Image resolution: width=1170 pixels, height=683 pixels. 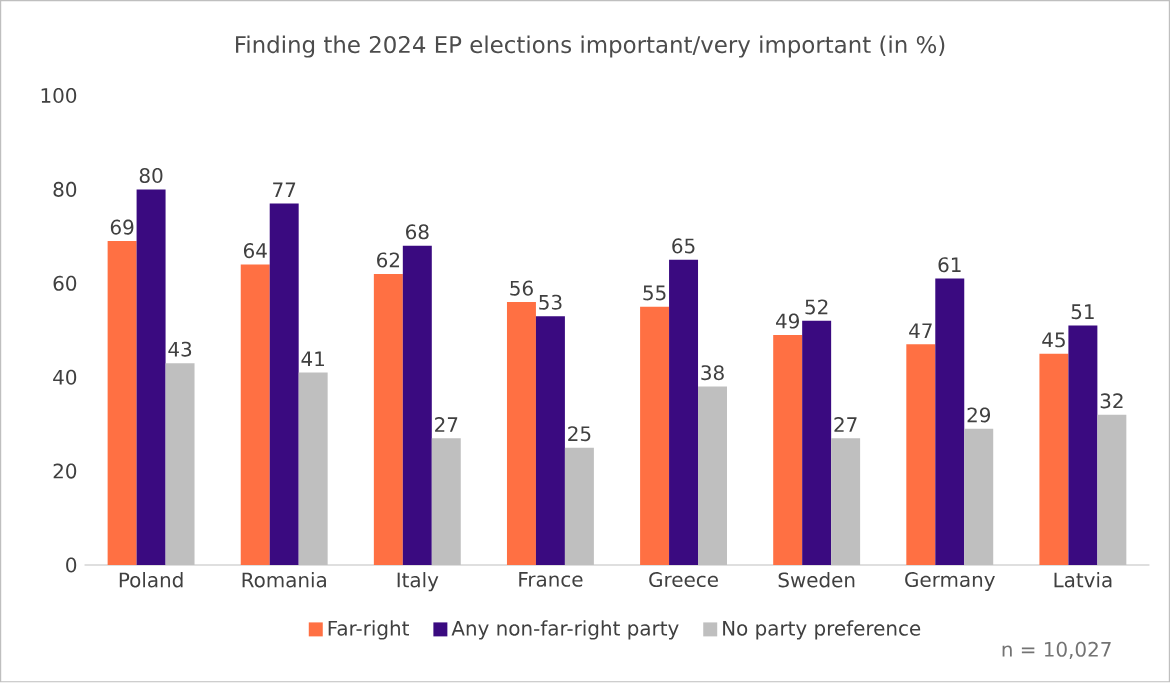 What do you see at coordinates (418, 582) in the screenshot?
I see `x-tick-label: Italy` at bounding box center [418, 582].